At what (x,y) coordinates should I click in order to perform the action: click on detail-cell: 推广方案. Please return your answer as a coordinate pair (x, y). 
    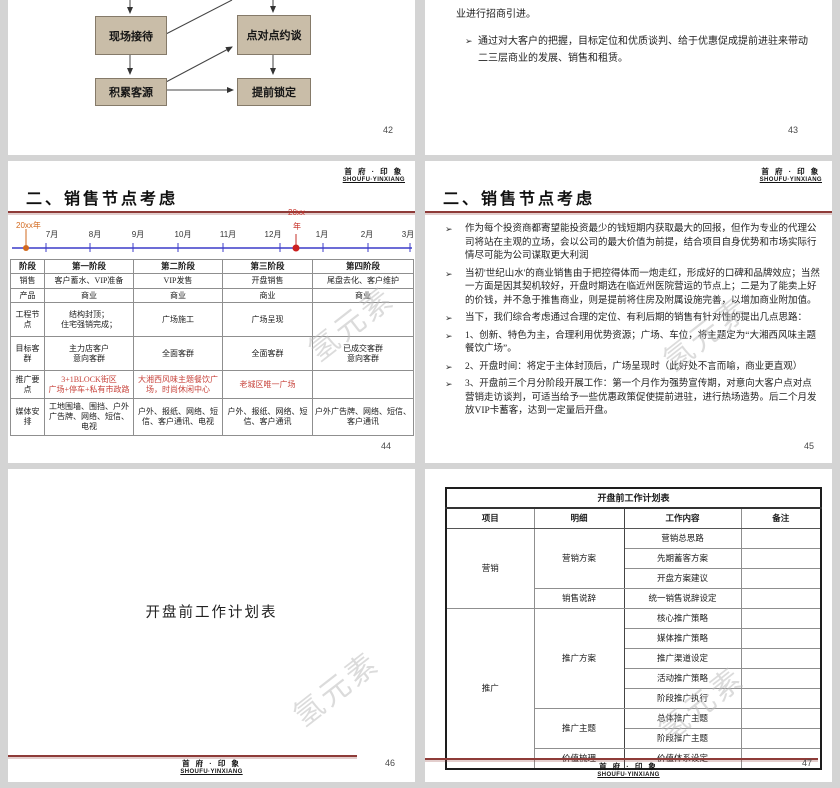
    Looking at the image, I should click on (579, 658).